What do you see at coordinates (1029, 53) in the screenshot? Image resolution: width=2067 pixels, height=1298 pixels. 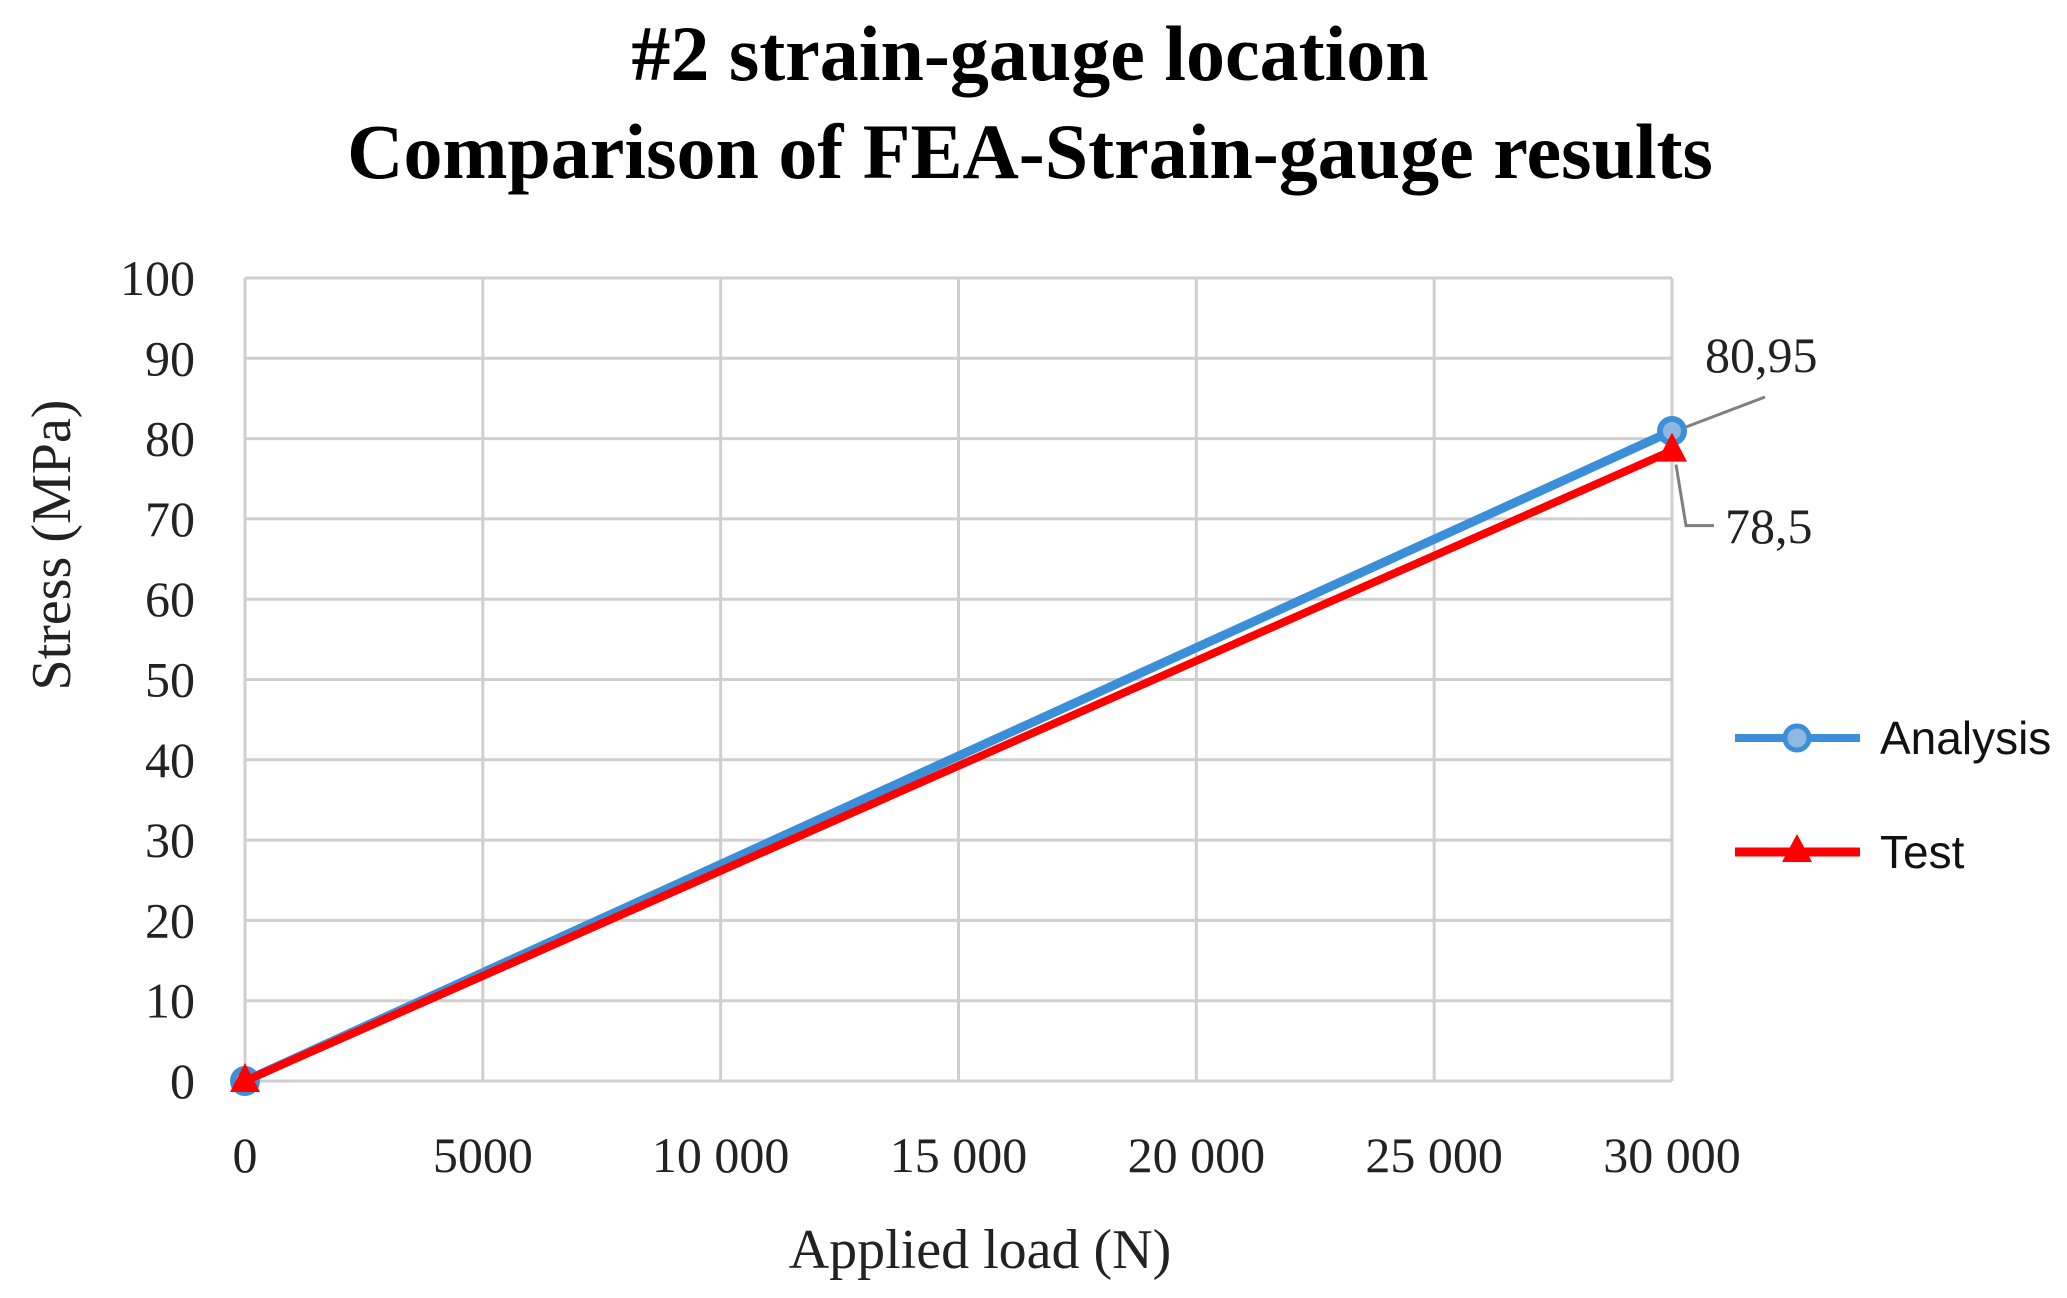 I see `chart-title-line-1: #2 strain-gauge location` at bounding box center [1029, 53].